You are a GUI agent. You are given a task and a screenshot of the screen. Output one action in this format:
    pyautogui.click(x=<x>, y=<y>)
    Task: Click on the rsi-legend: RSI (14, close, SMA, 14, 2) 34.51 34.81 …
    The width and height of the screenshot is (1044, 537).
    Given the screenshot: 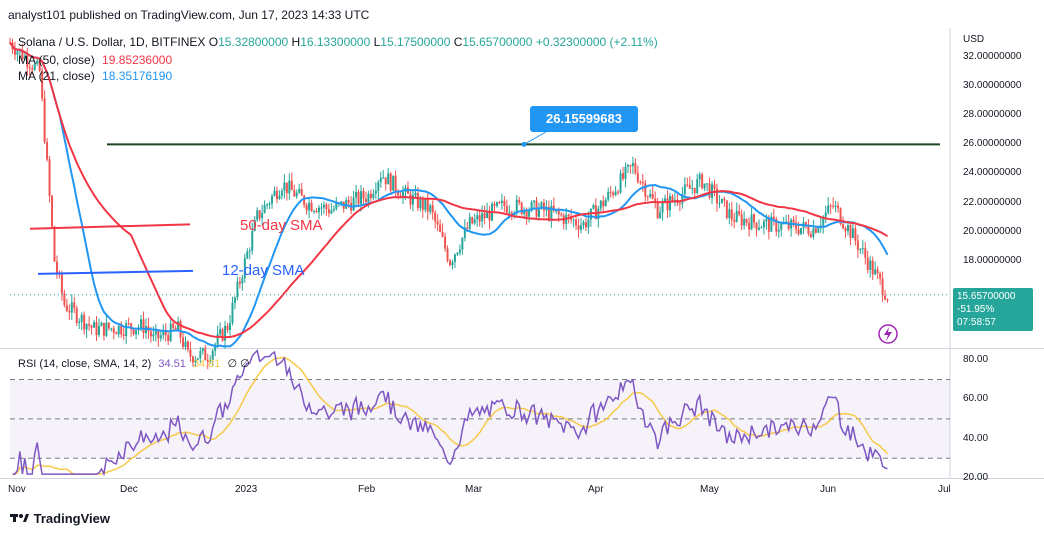 What is the action you would take?
    pyautogui.click(x=134, y=364)
    